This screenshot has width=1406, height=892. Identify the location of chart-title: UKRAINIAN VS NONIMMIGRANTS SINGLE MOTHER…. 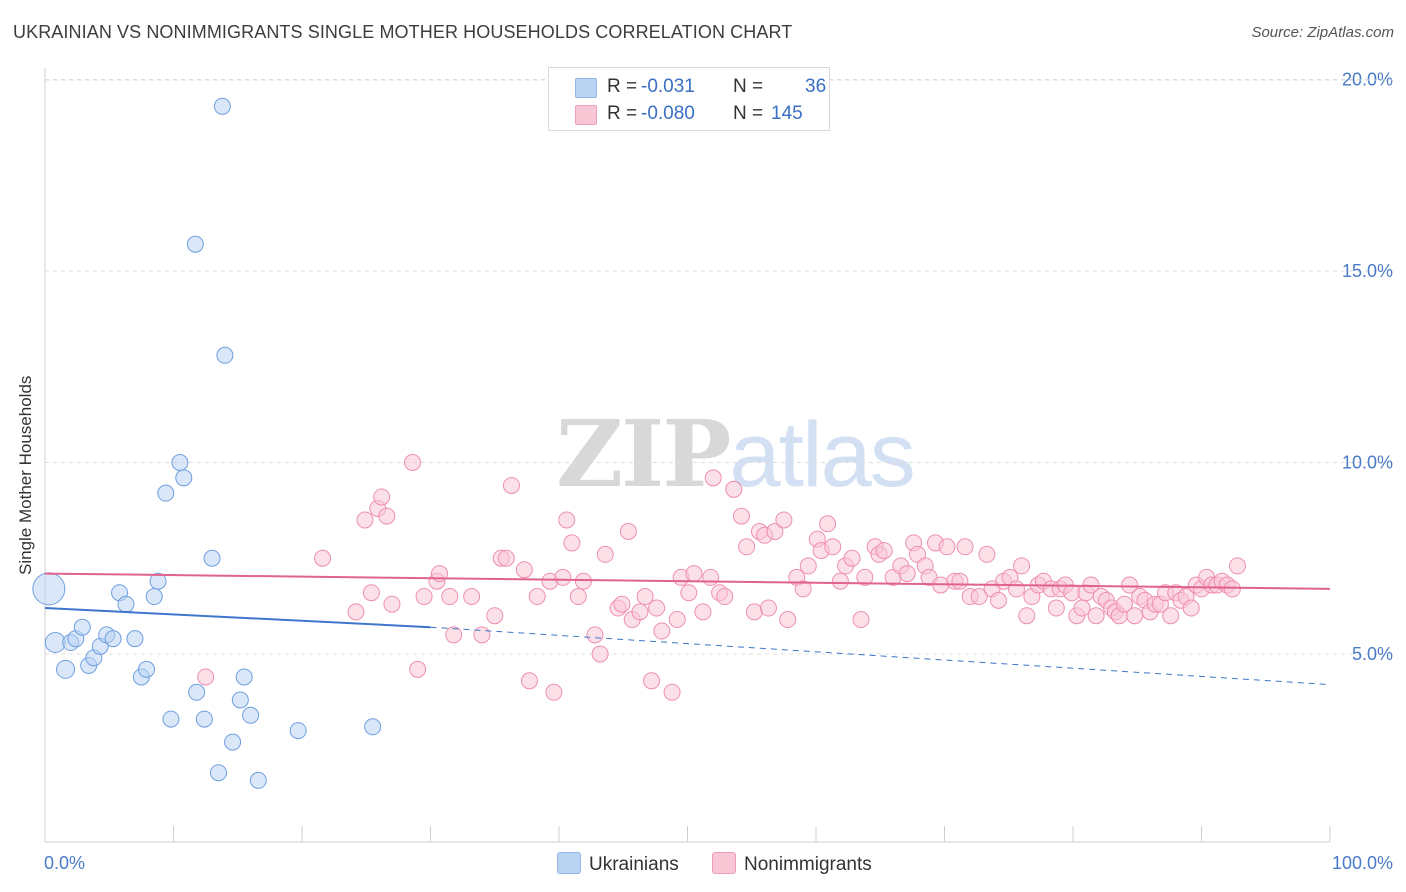
(403, 32).